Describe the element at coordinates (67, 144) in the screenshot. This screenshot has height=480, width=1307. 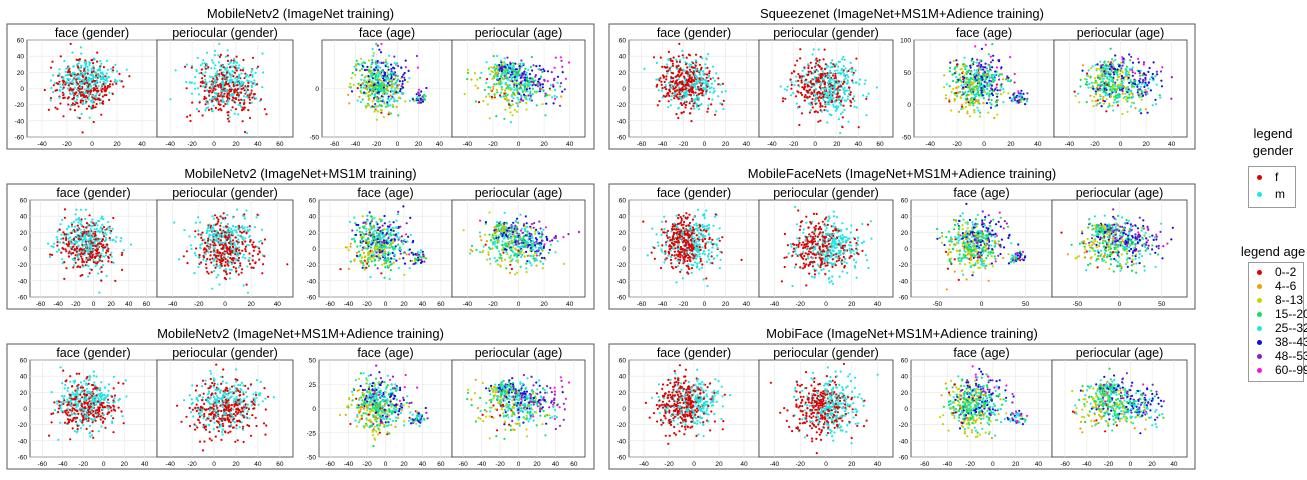
I see `x-tick-label: -20` at that location.